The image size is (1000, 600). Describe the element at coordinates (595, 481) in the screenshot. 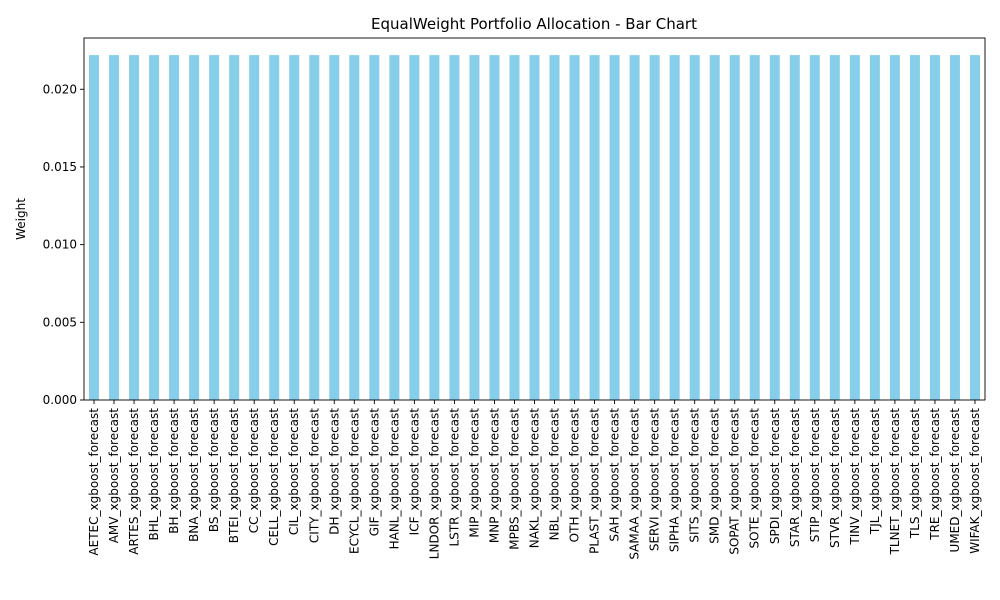

I see `x-tick-label-25: PLAST_xgboost_forecast` at that location.